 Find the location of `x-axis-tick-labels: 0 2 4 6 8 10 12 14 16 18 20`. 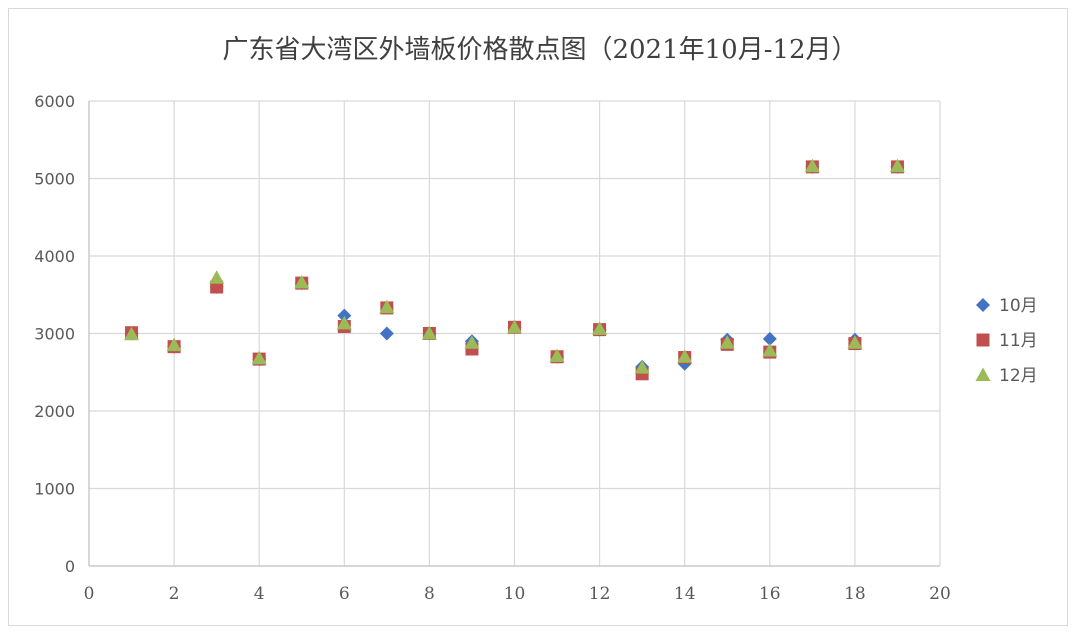

x-axis-tick-labels: 0 2 4 6 8 10 12 14 16 18 20 is located at coordinates (517, 594).